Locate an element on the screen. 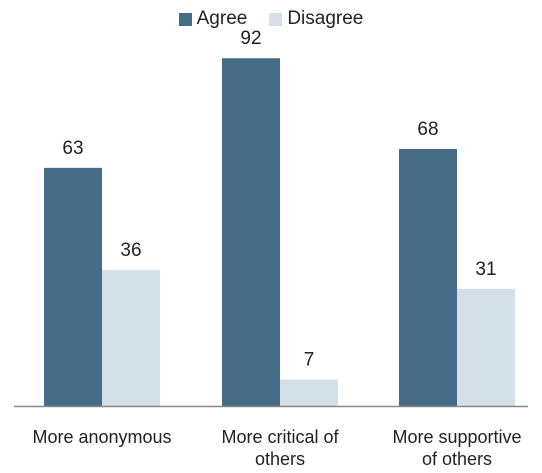  category-label-2-line-2: others is located at coordinates (280, 459).